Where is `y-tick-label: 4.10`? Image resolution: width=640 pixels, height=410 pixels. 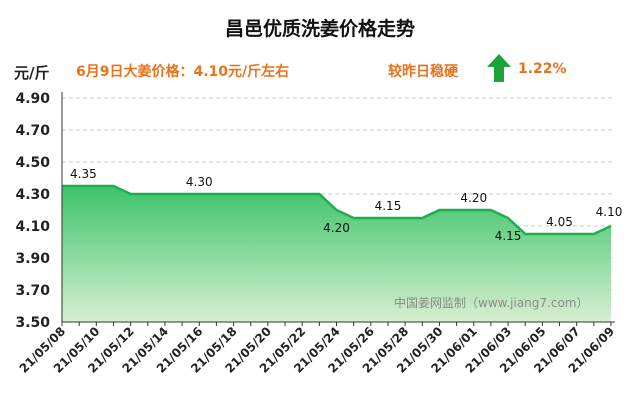 y-tick-label: 4.10 is located at coordinates (32, 227).